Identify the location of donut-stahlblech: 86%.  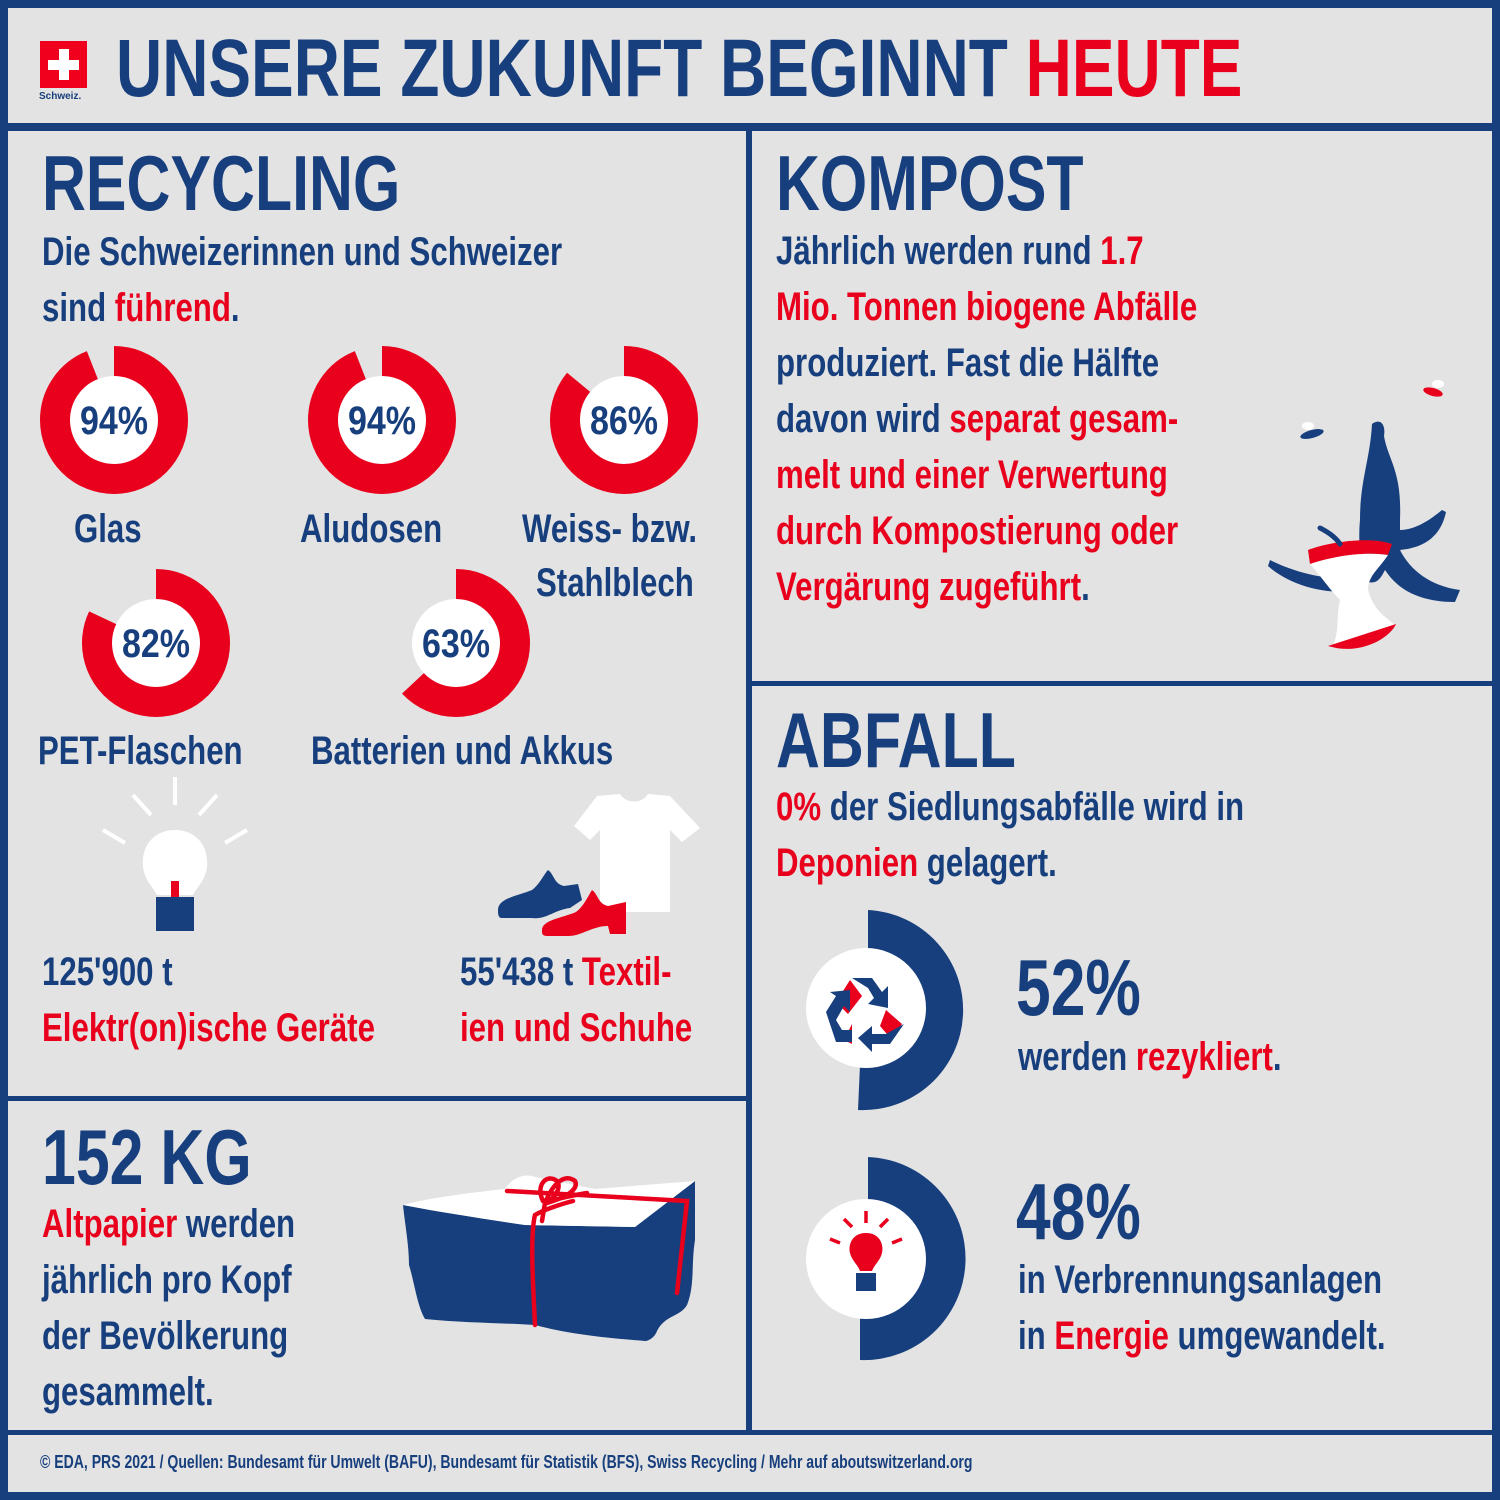
(624, 420).